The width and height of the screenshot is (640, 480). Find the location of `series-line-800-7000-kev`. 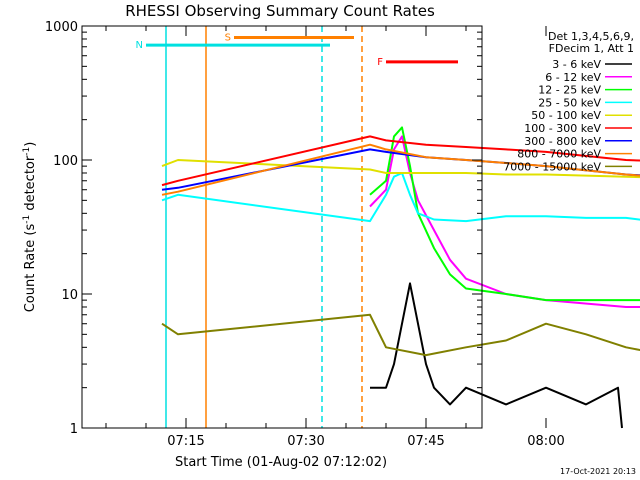

series-line-800-7000-kev is located at coordinates (400, 169).